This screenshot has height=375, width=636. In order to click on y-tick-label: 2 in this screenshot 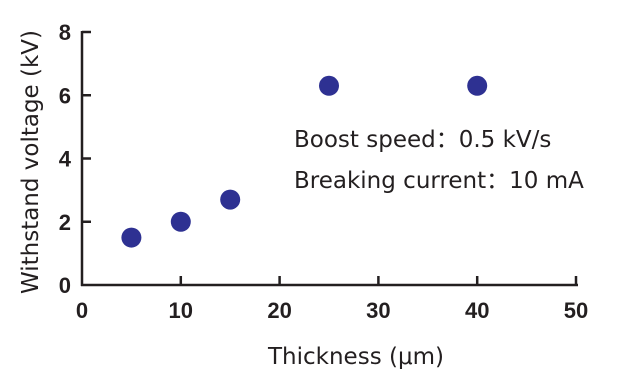, I will do `click(65, 222)`.